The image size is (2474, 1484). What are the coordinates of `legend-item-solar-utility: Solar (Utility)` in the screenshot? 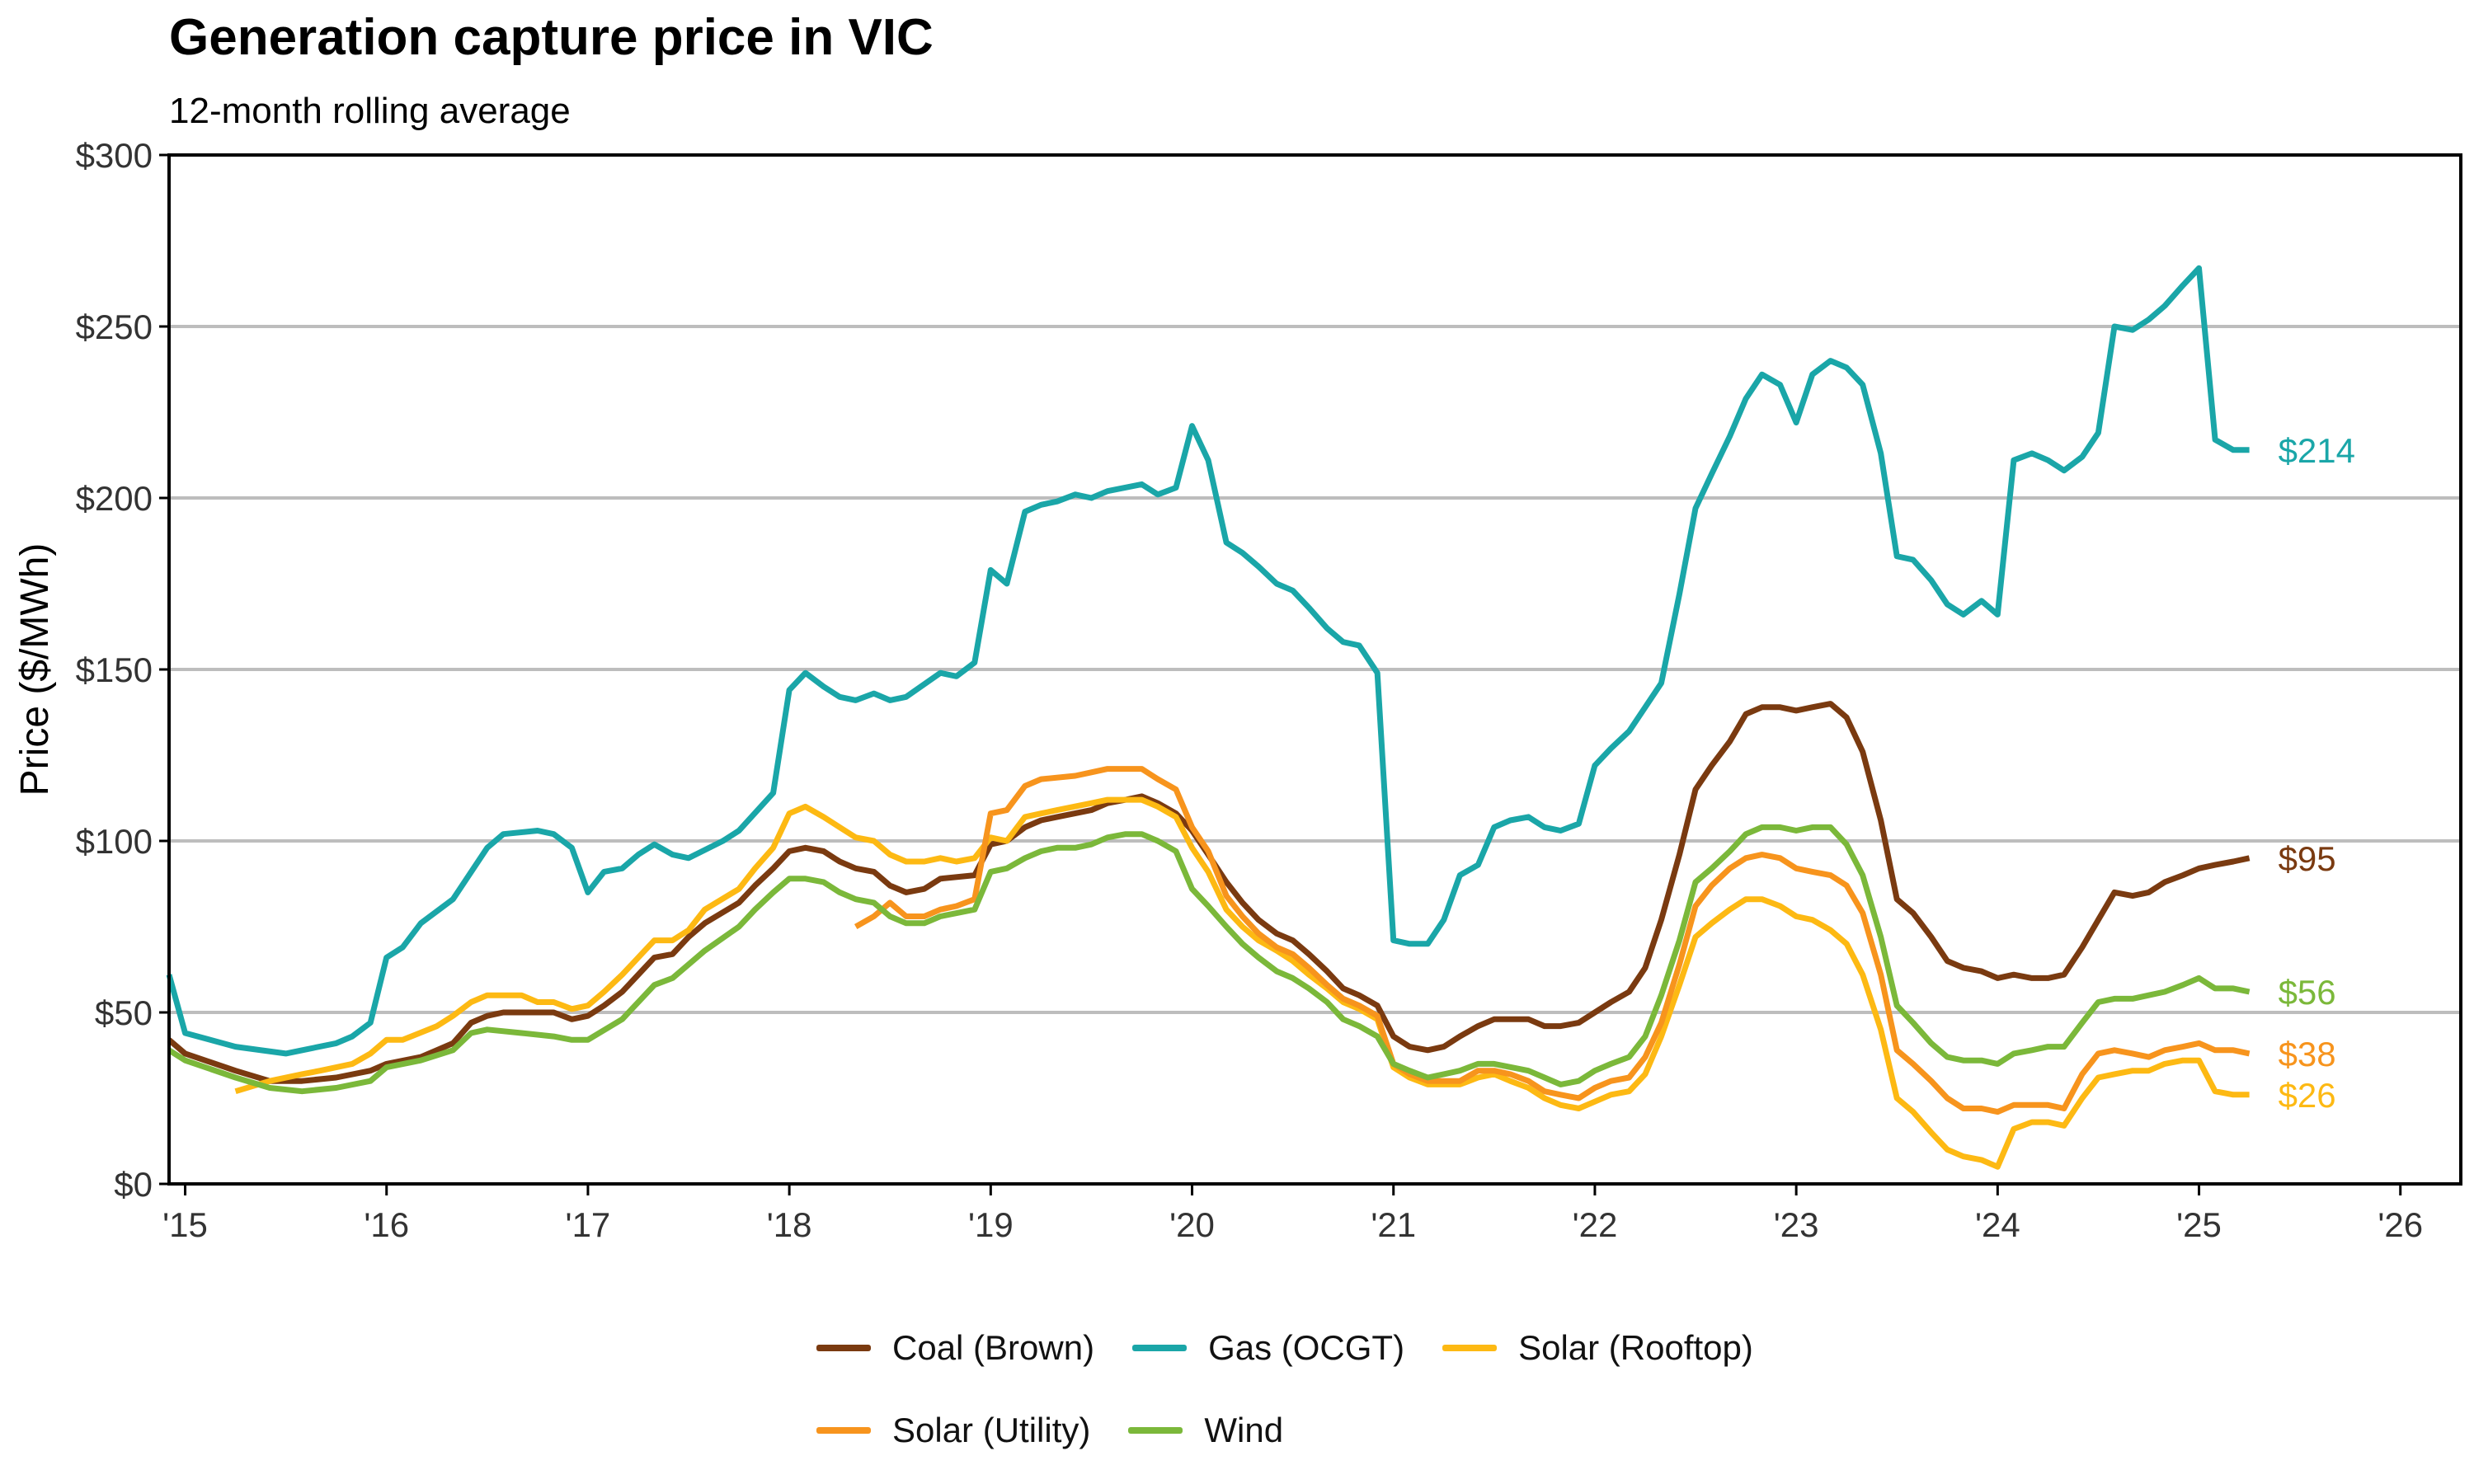 It's located at (953, 1430).